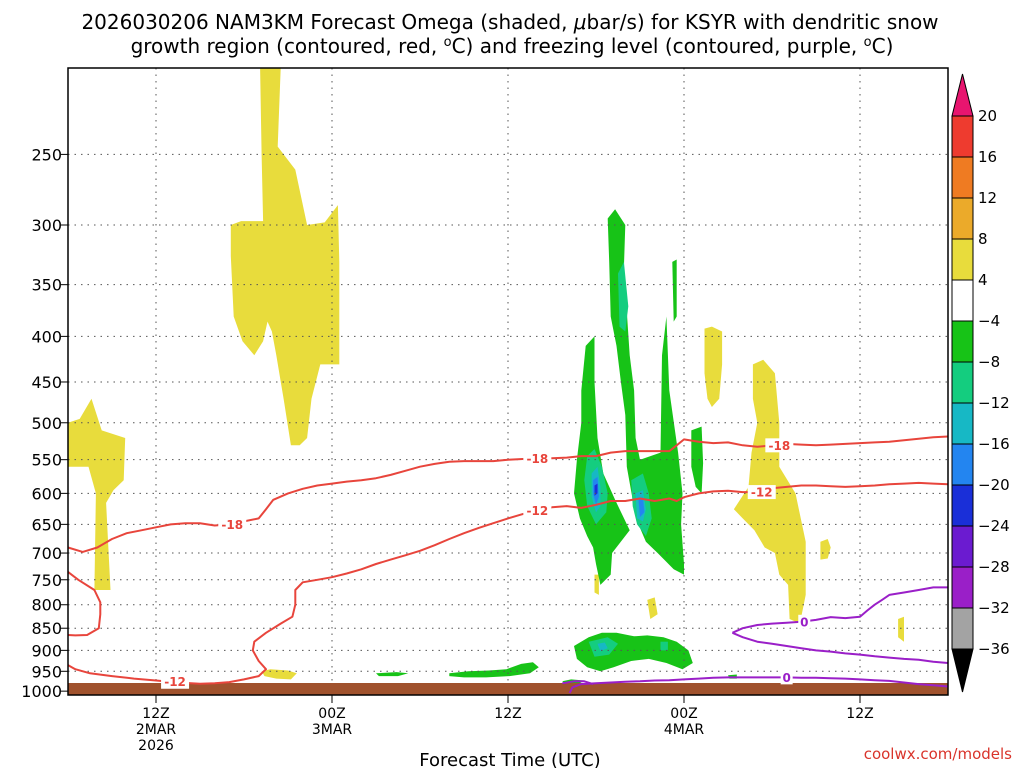 This screenshot has width=1024, height=768. What do you see at coordinates (46, 336) in the screenshot?
I see `y-tick-label-3: 400` at bounding box center [46, 336].